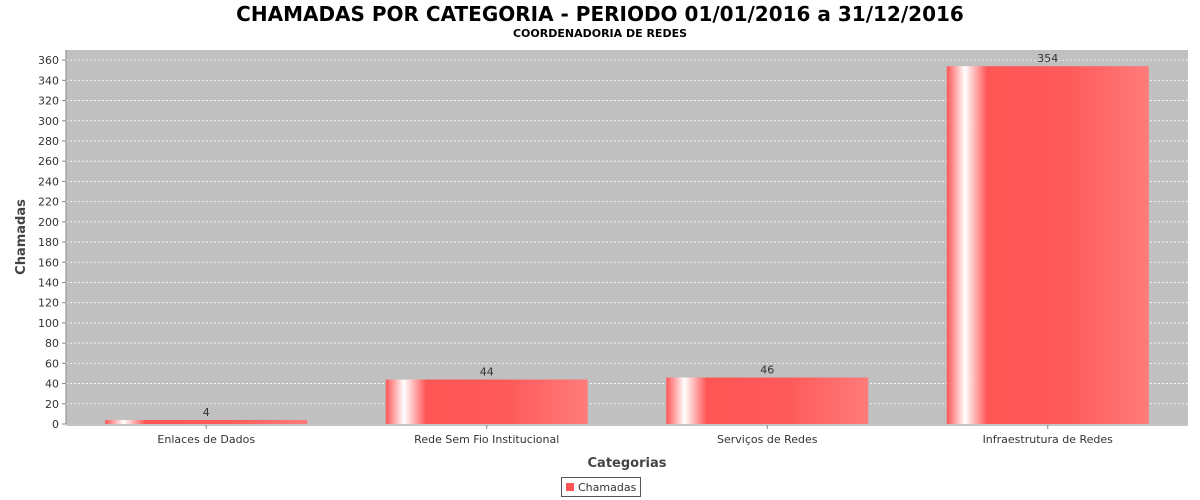  What do you see at coordinates (767, 370) in the screenshot?
I see `data-label: 46` at bounding box center [767, 370].